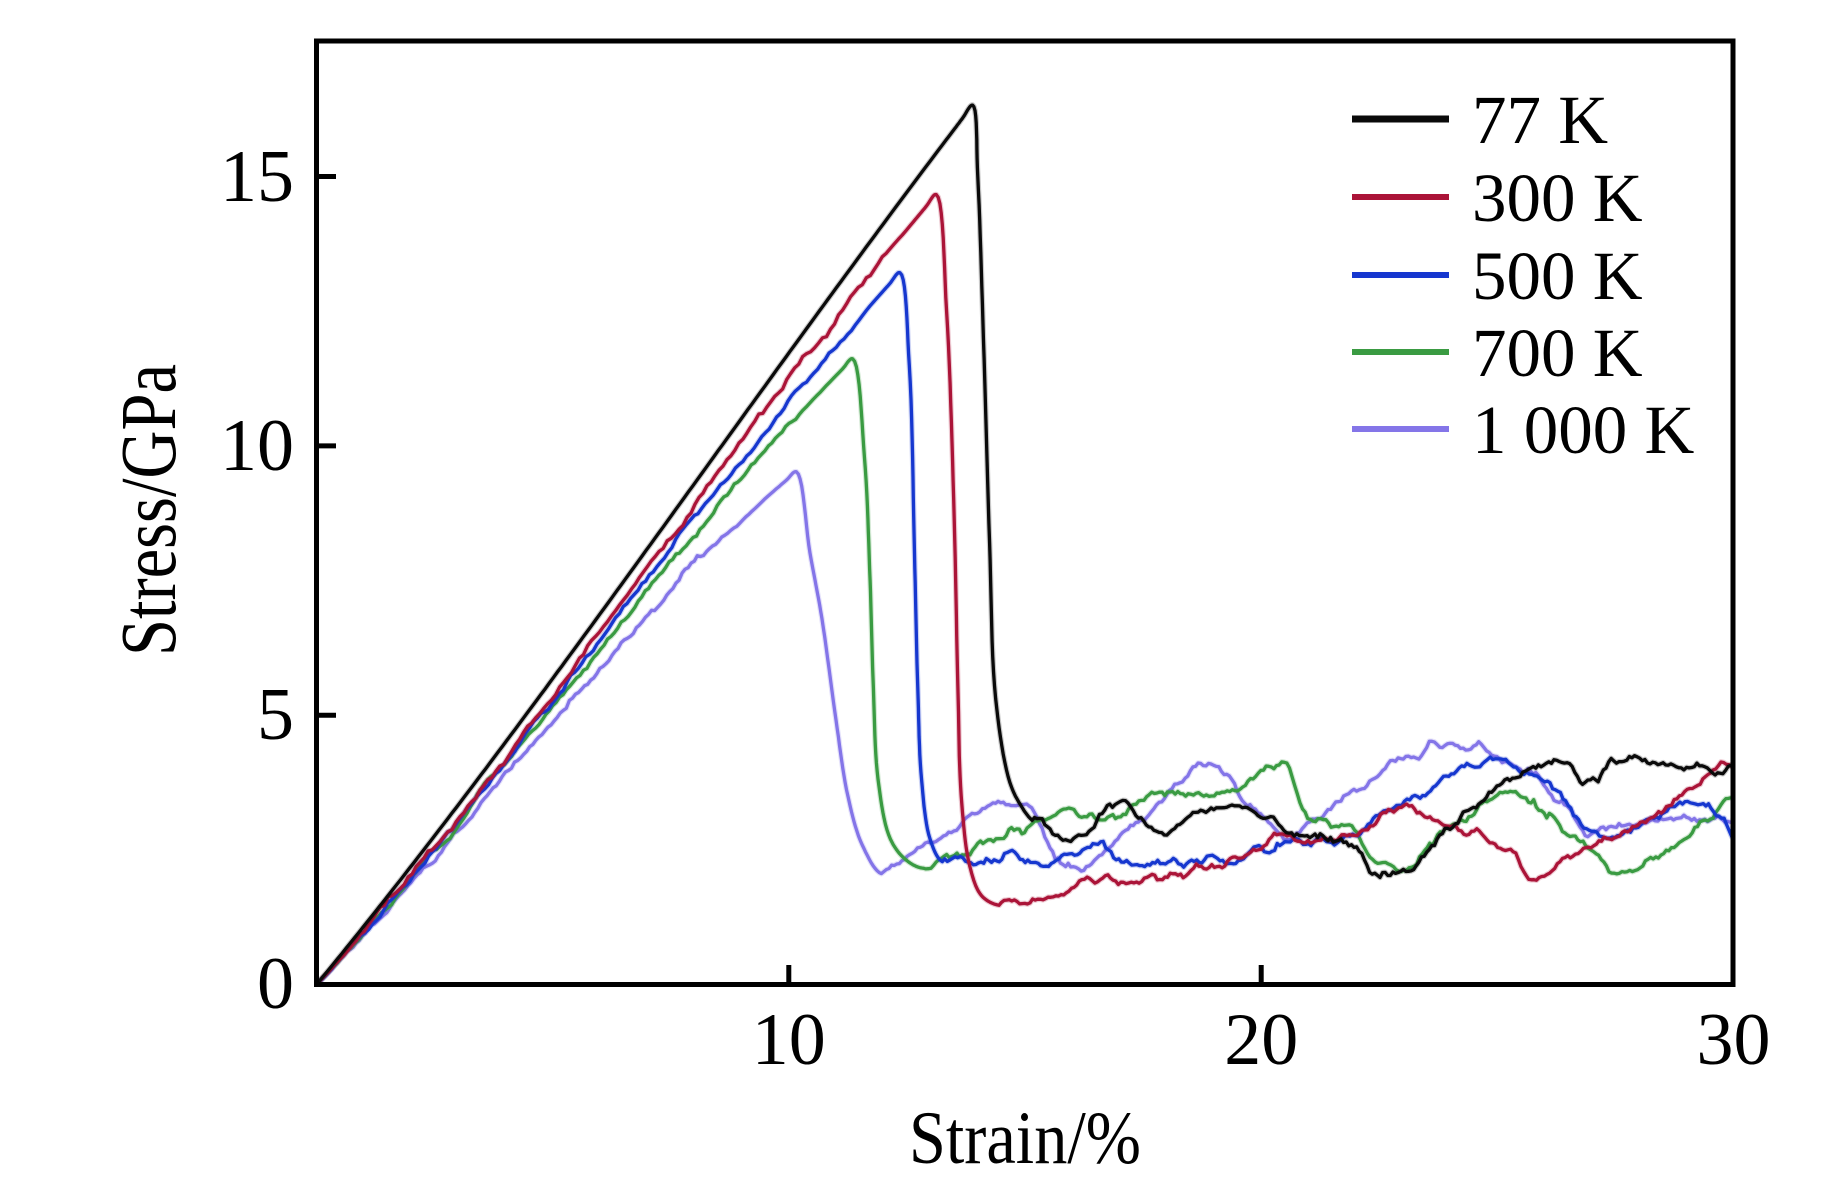  Describe the element at coordinates (1557, 276) in the screenshot. I see `svg-text: 500 K` at that location.